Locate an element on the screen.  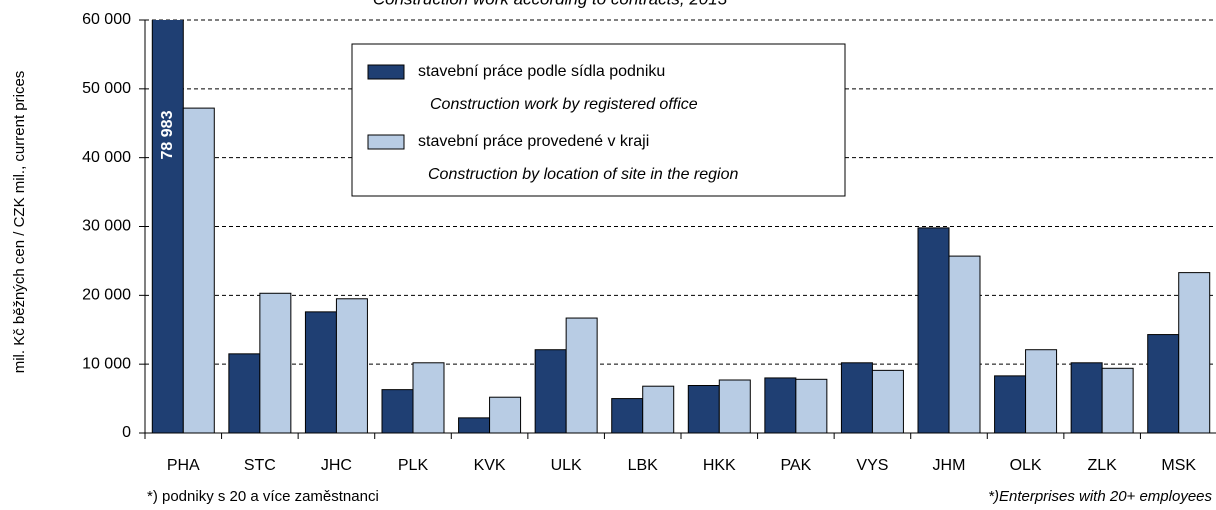
x-tick-label: VYS is located at coordinates (872, 465).